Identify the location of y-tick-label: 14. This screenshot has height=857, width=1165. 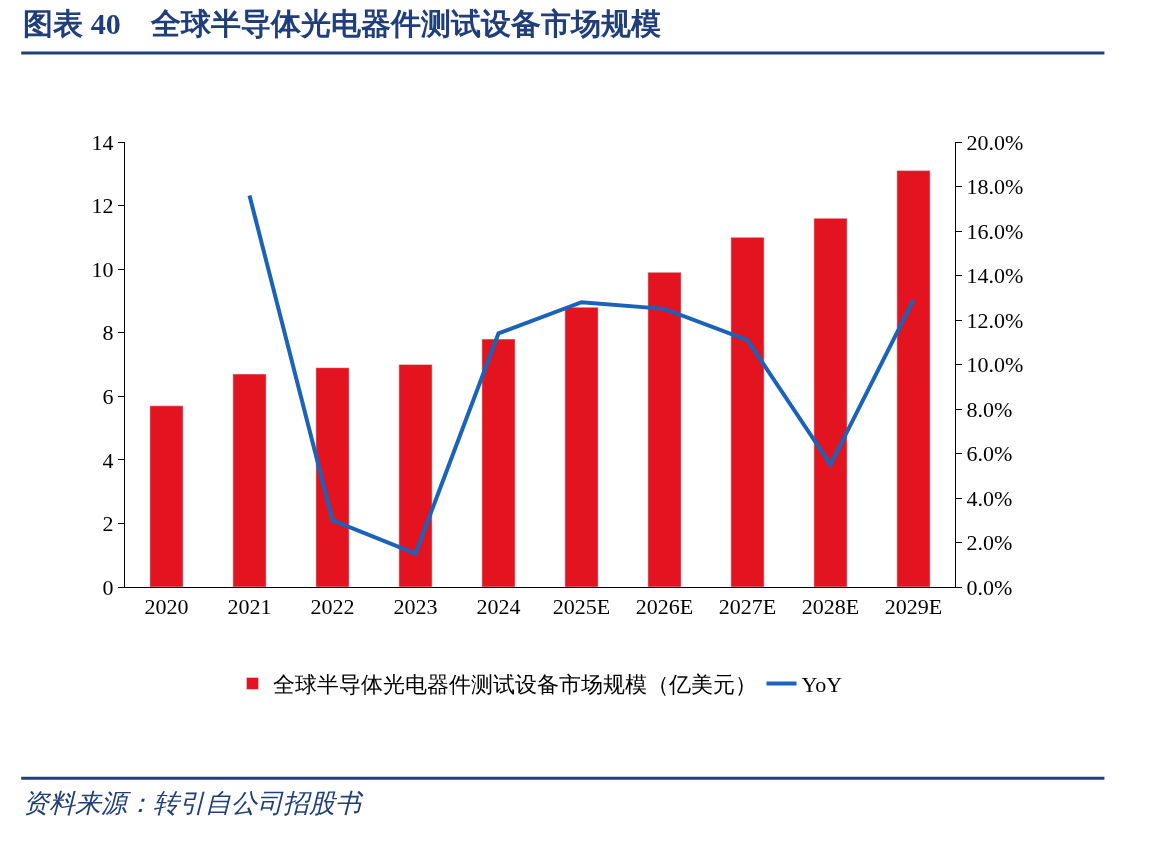
(102, 142).